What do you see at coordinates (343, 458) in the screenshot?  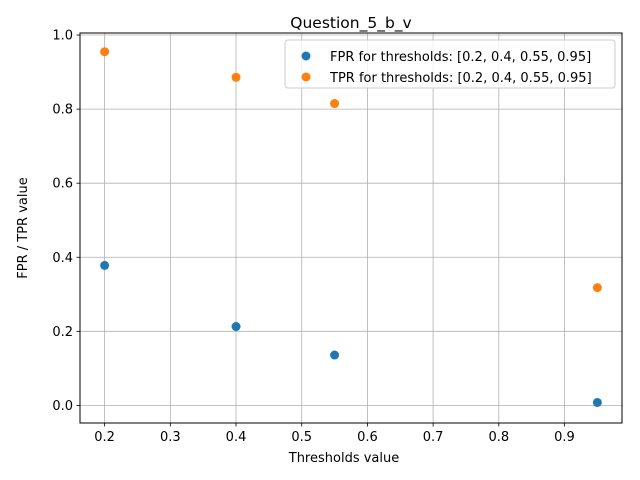 I see `x-axis-label: Thresholds value` at bounding box center [343, 458].